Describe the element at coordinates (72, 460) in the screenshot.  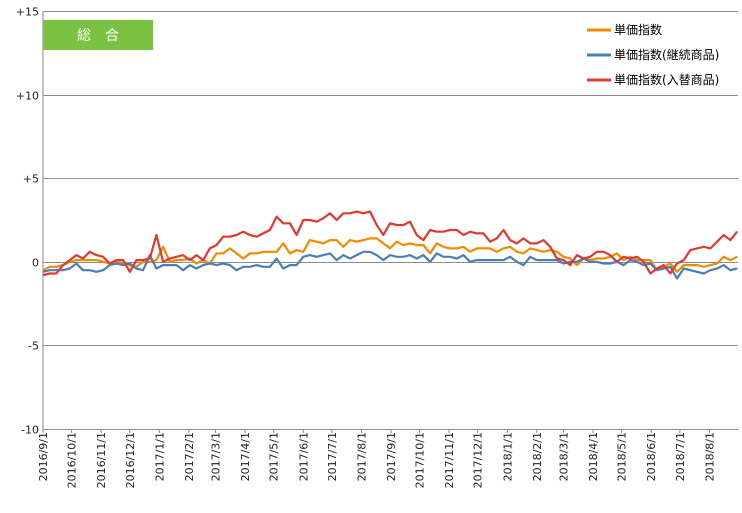
I see `x-tick-label: 2016/10/1` at that location.